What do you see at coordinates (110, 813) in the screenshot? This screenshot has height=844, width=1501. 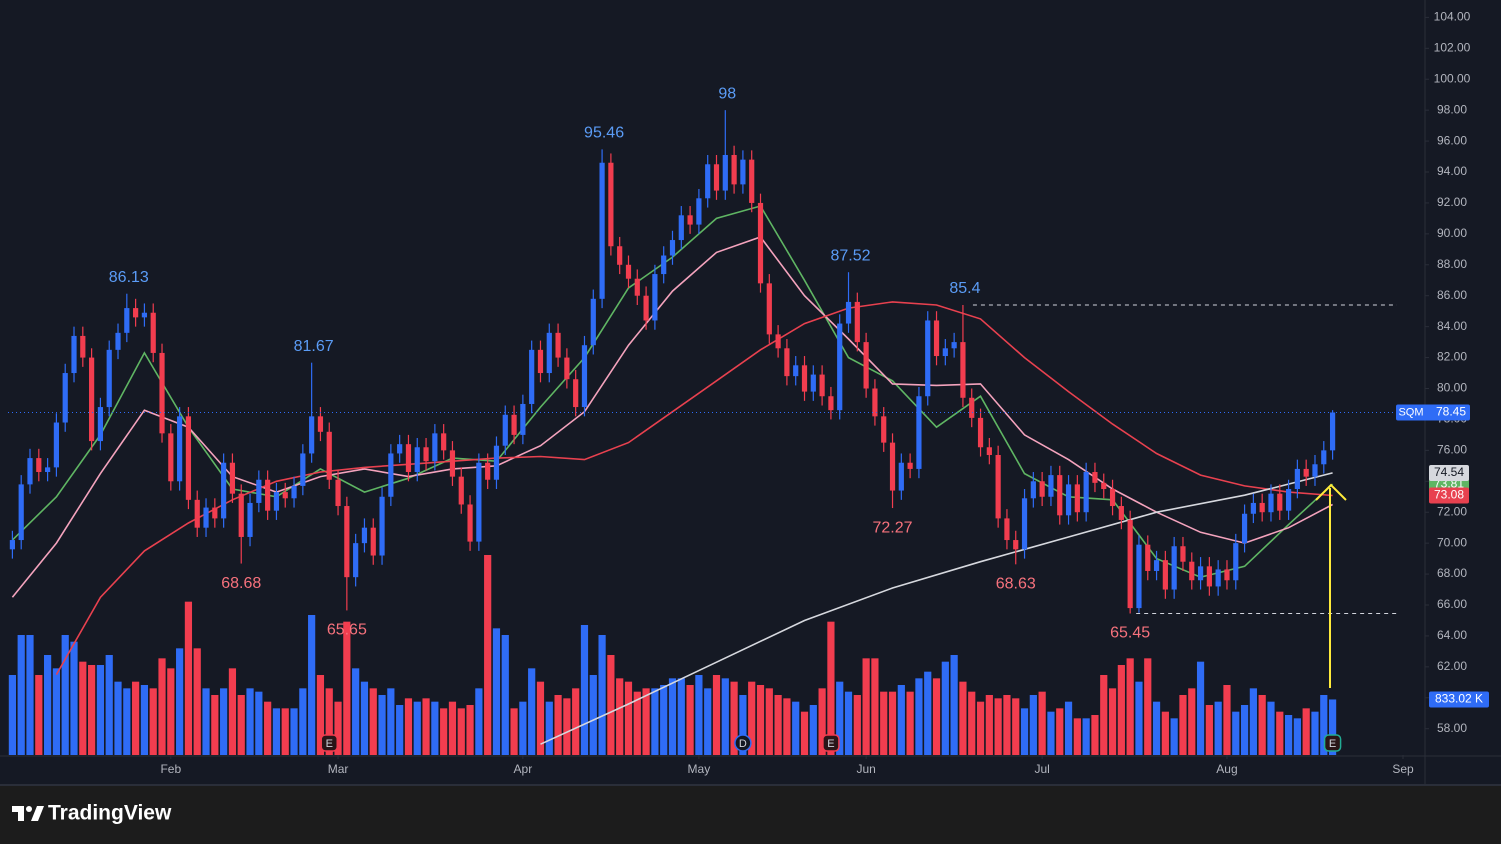 I see `brand-name: TradingView` at bounding box center [110, 813].